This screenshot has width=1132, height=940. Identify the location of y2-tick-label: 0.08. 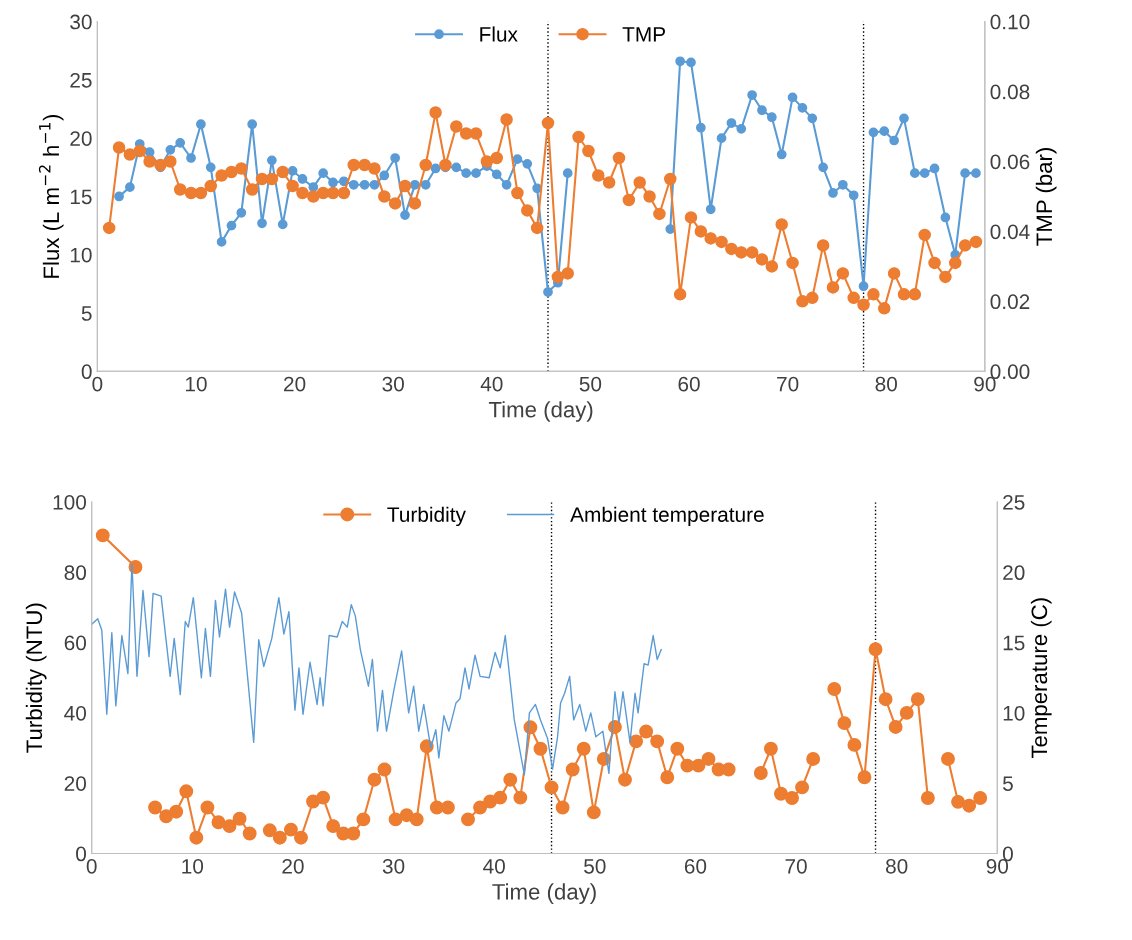
(1010, 92).